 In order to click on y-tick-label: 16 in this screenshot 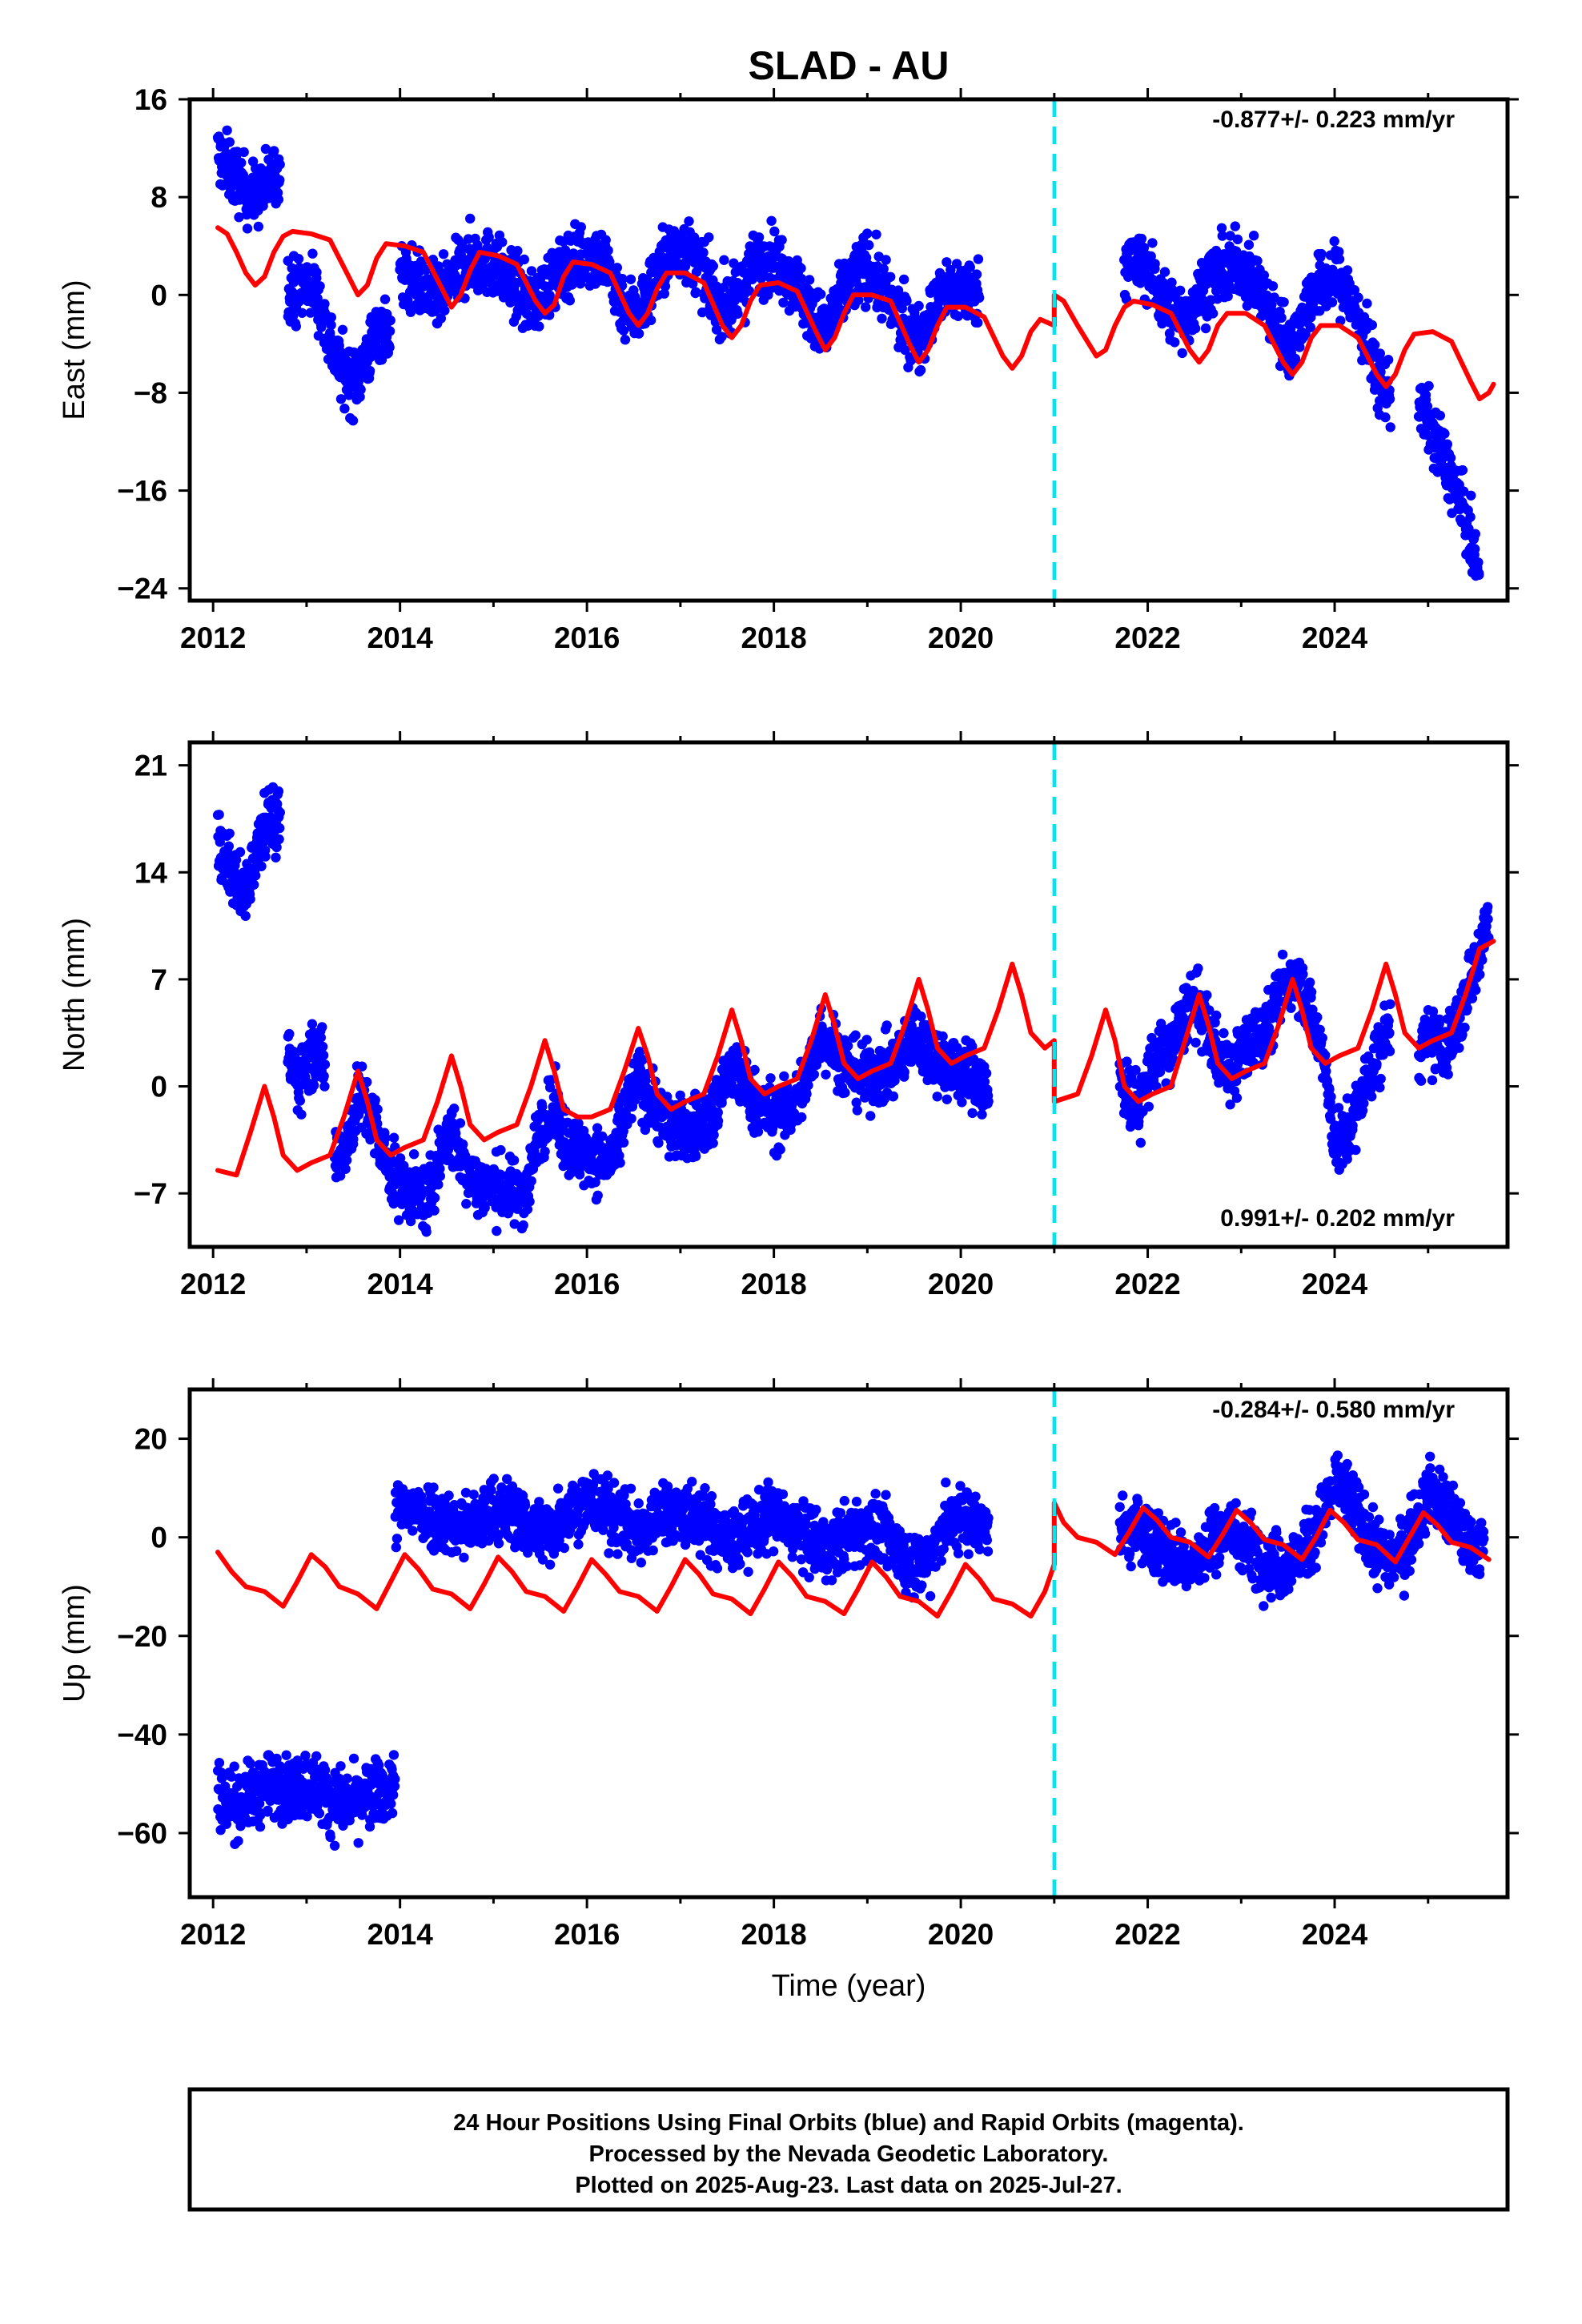, I will do `click(151, 99)`.